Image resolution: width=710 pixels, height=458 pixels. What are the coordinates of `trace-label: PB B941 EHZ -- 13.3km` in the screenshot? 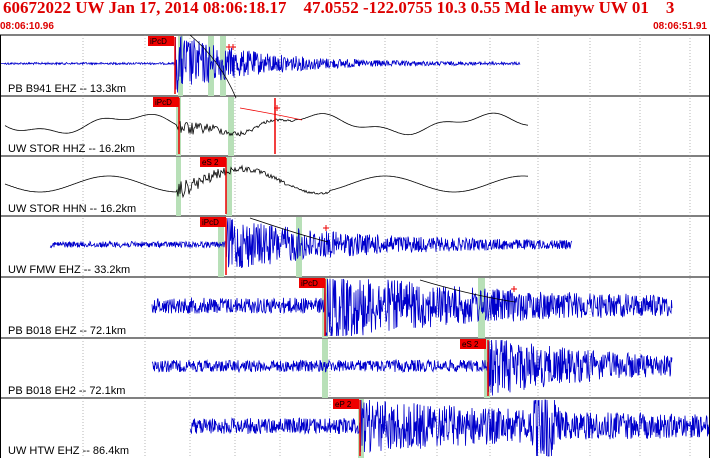 It's located at (67, 89).